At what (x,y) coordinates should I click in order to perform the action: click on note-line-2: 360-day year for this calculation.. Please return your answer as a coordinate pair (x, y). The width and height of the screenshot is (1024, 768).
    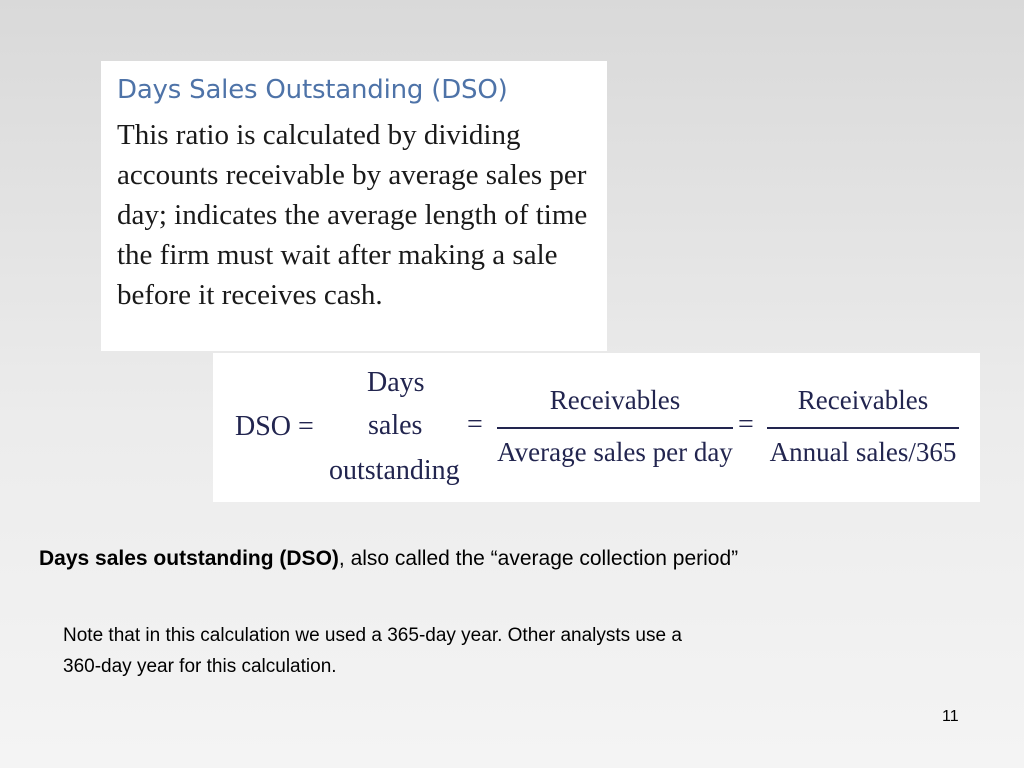
    Looking at the image, I should click on (200, 666).